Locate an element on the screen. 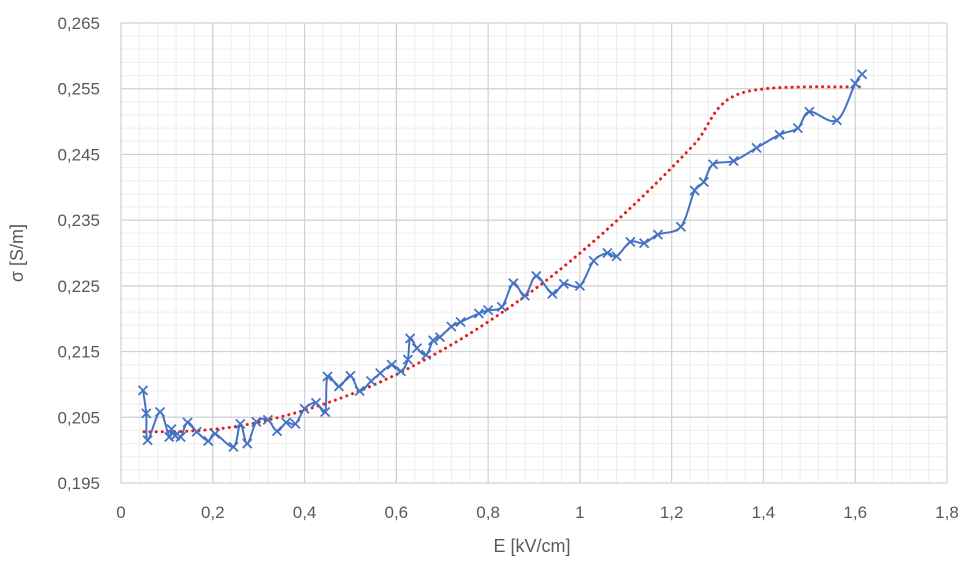 The image size is (965, 562). y-tick-label: 0,225 is located at coordinates (78, 286).